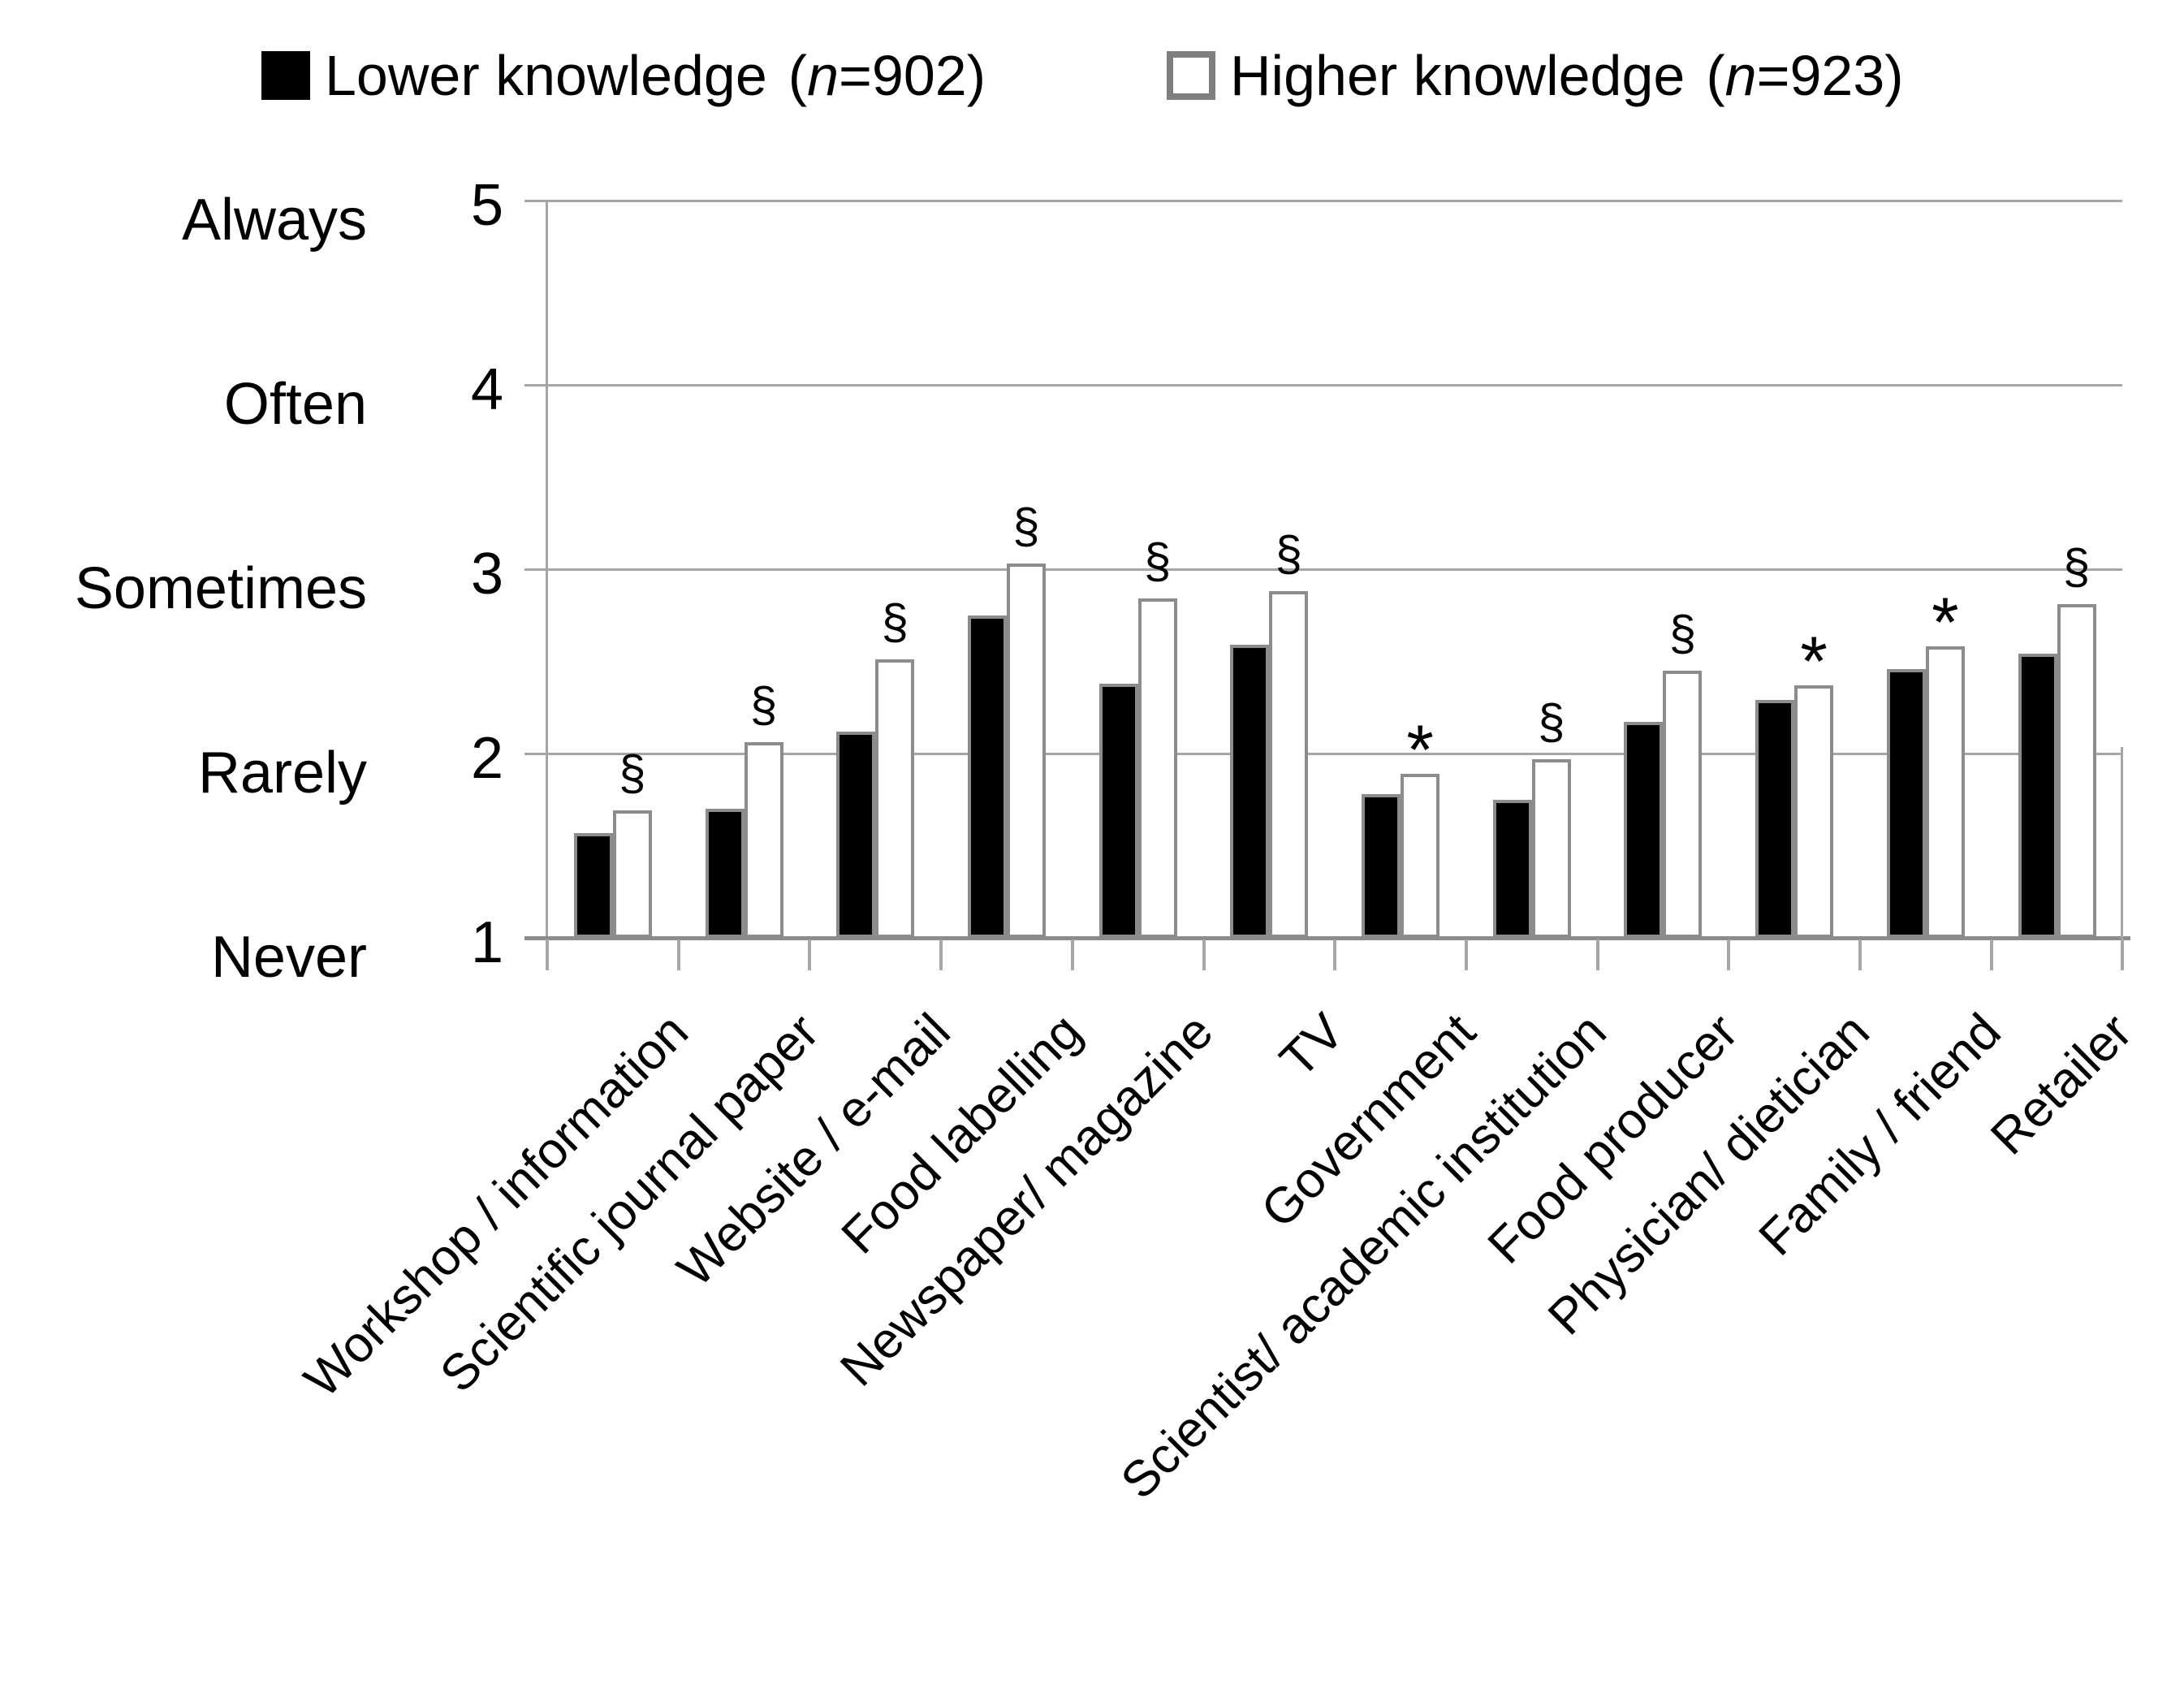  I want to click on legend-label: Lower knowledge, so click(546, 75).